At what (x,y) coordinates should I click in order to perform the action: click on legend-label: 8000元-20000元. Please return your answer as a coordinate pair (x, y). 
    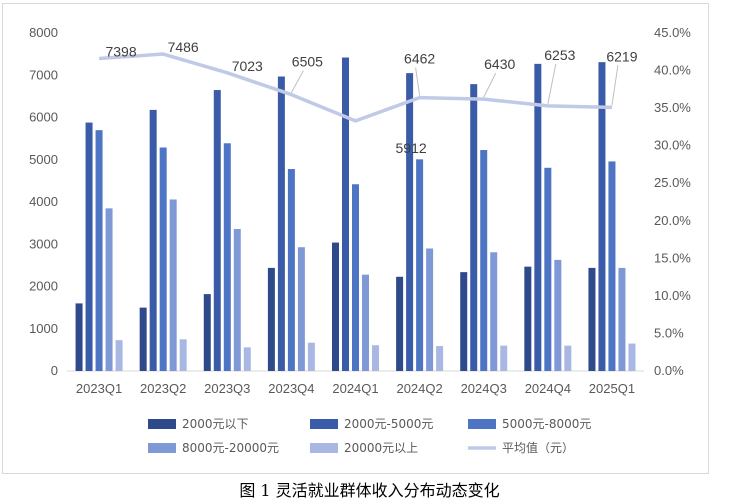
    Looking at the image, I should click on (230, 448).